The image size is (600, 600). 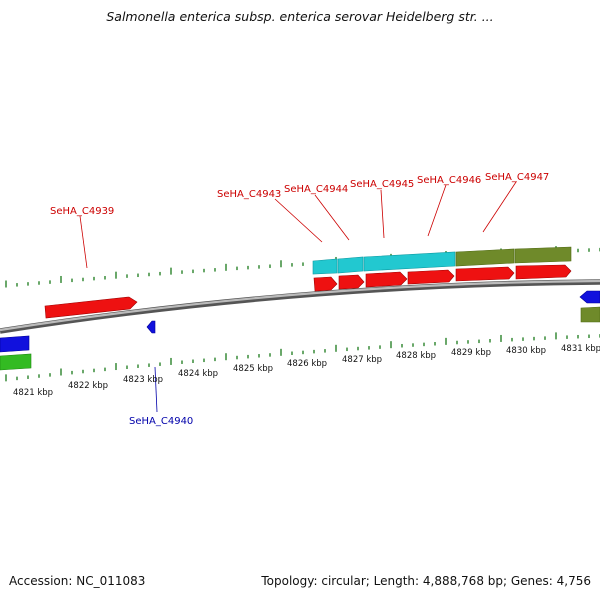 What do you see at coordinates (526, 351) in the screenshot?
I see `scale-label: 4830 kbp` at bounding box center [526, 351].